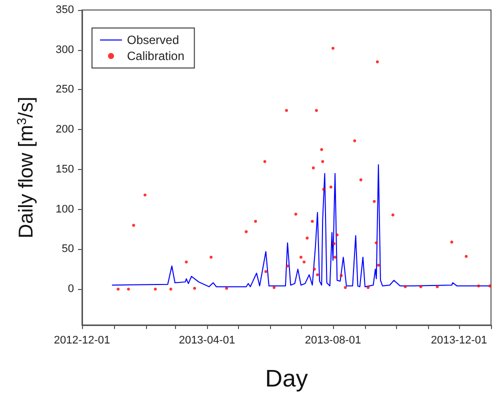  I want to click on y-tick-label: 300, so click(65, 50).